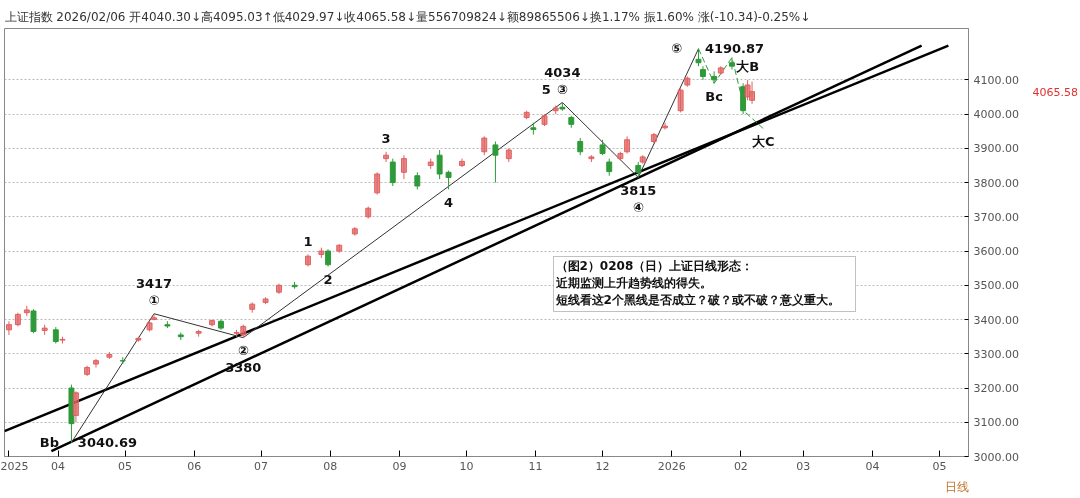  Describe the element at coordinates (671, 466) in the screenshot. I see `x-tick-label: 2026` at that location.